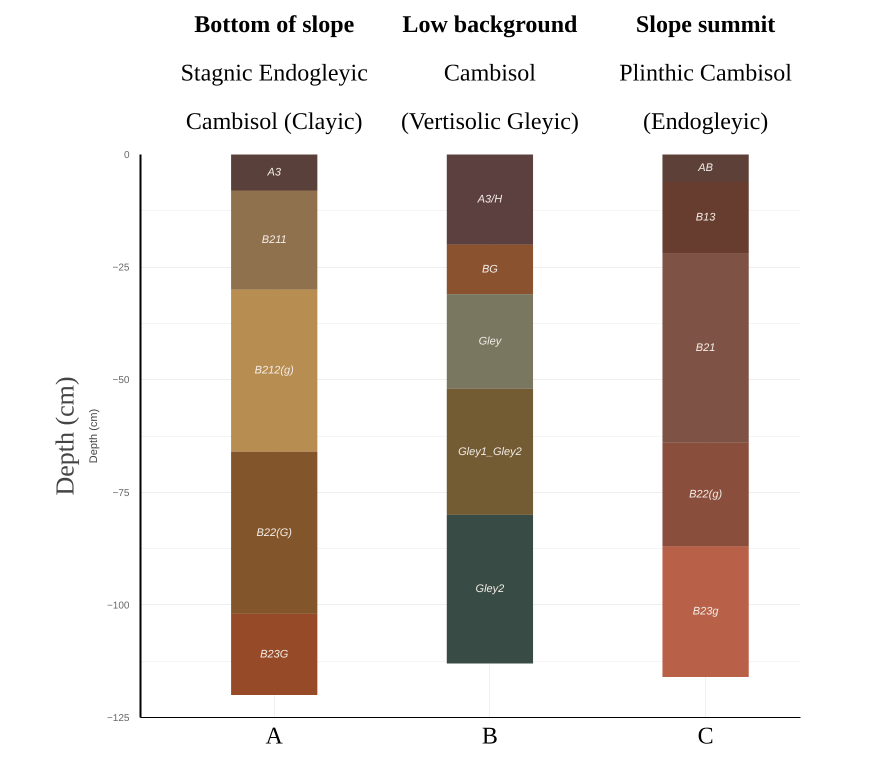 The width and height of the screenshot is (870, 758). I want to click on text: Bottom of slope Stagnic Endogleyic Cambisol (Clayic), so click(274, 74).